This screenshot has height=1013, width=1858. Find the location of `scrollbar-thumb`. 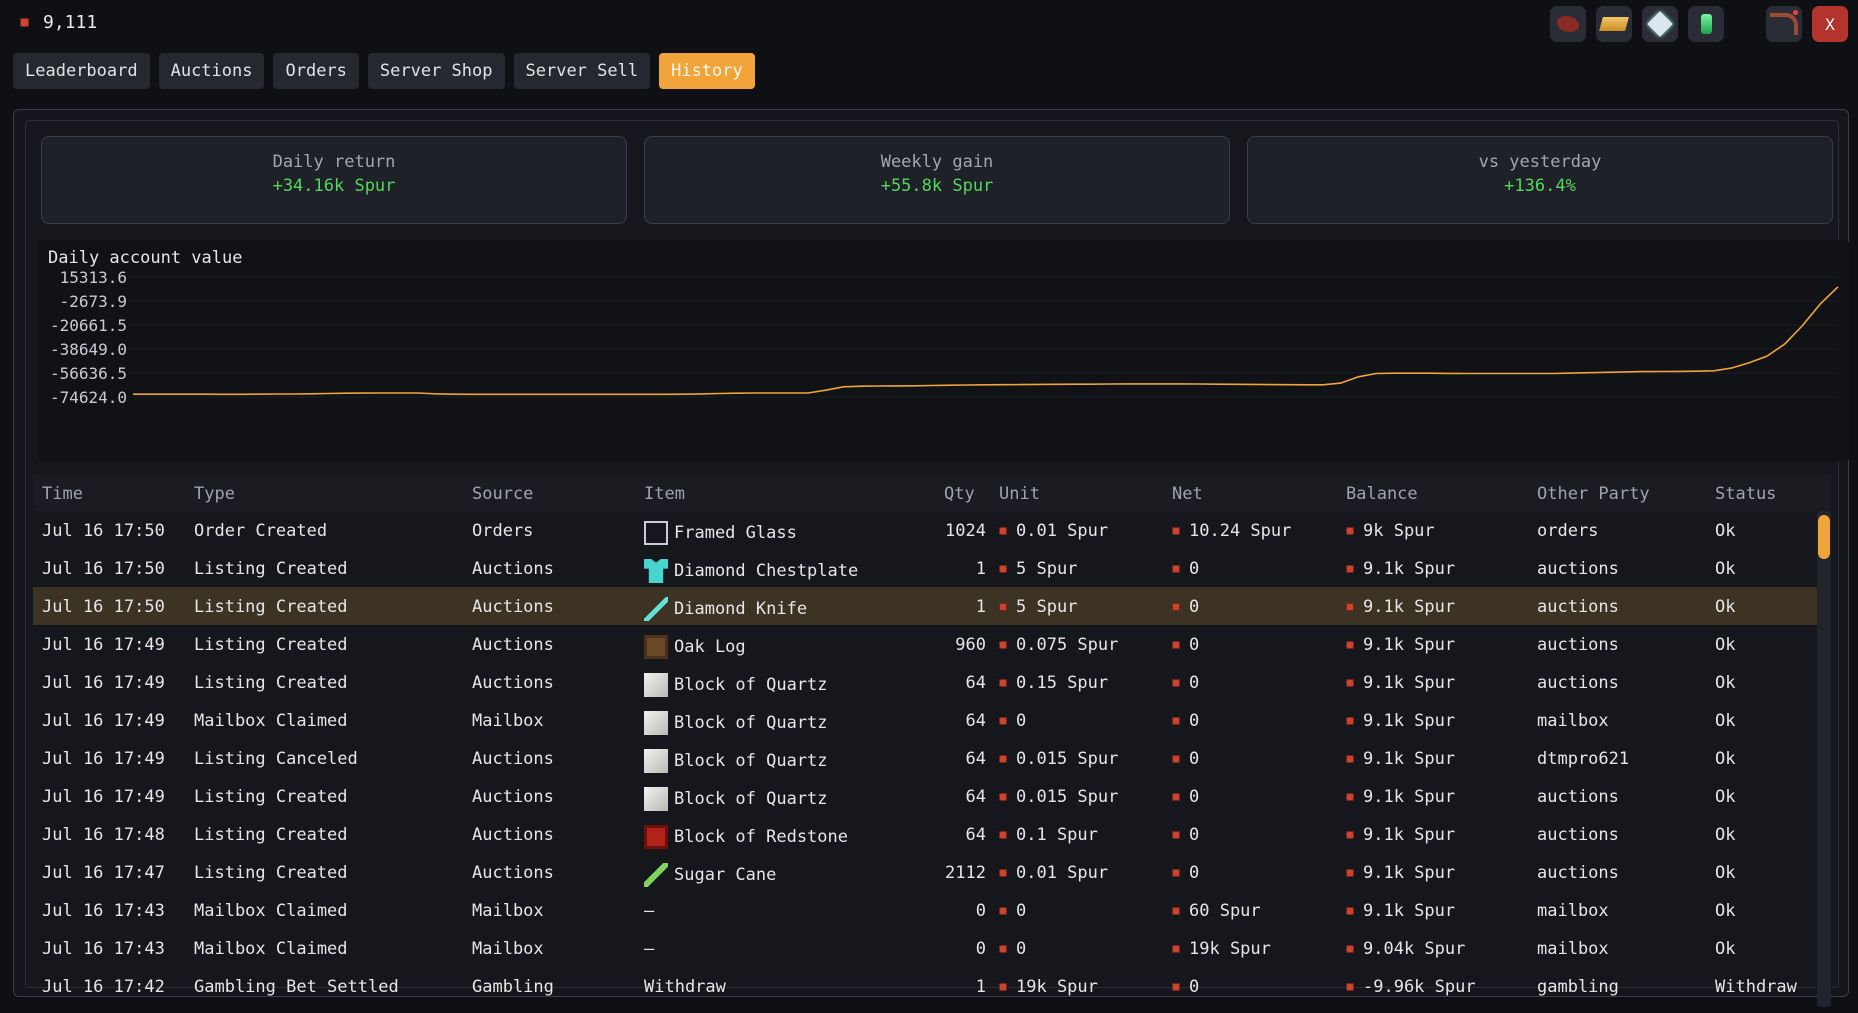

scrollbar-thumb is located at coordinates (1824, 537).